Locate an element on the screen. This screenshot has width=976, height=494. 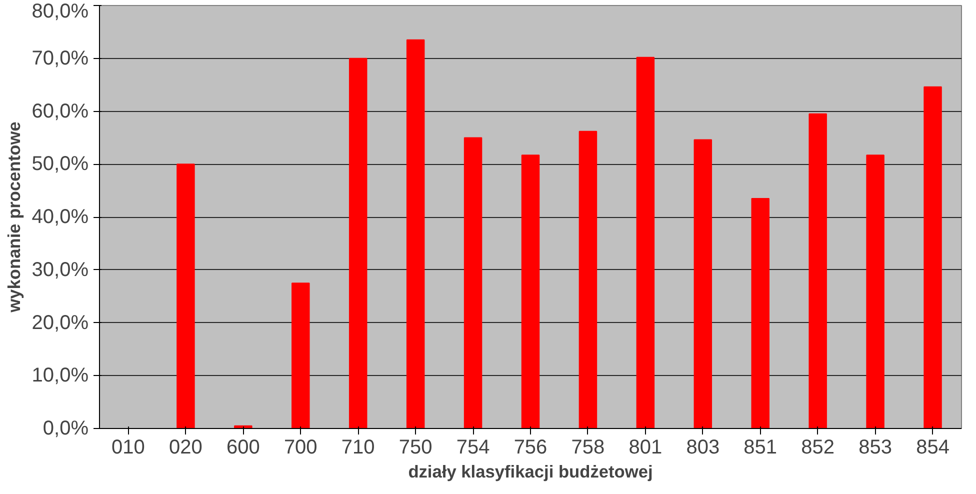
x-tick-label: 756 is located at coordinates (531, 447).